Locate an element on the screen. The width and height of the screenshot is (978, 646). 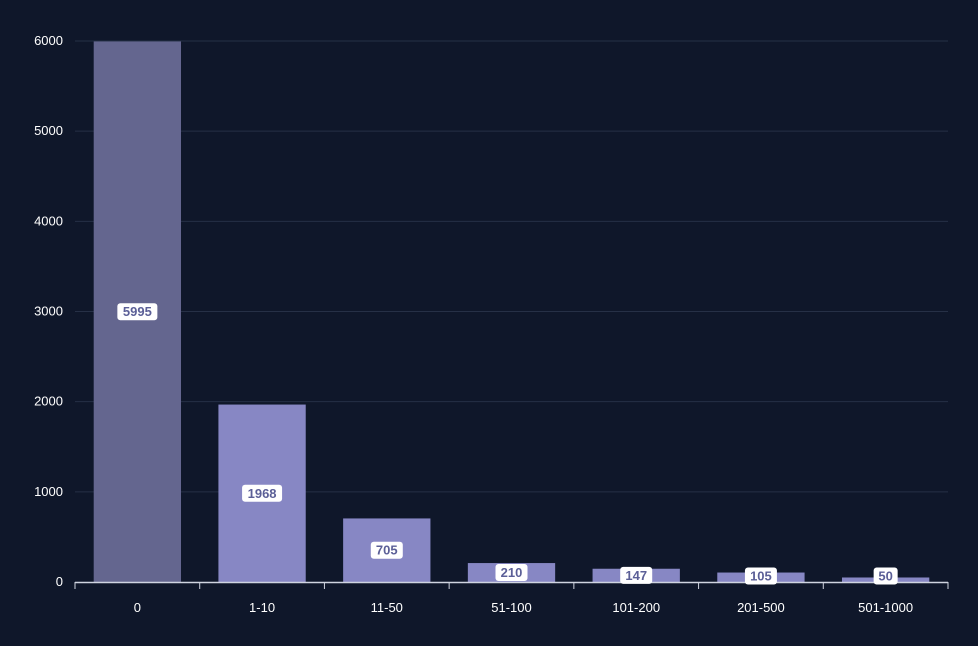
data-label-101-200: 147 is located at coordinates (636, 575).